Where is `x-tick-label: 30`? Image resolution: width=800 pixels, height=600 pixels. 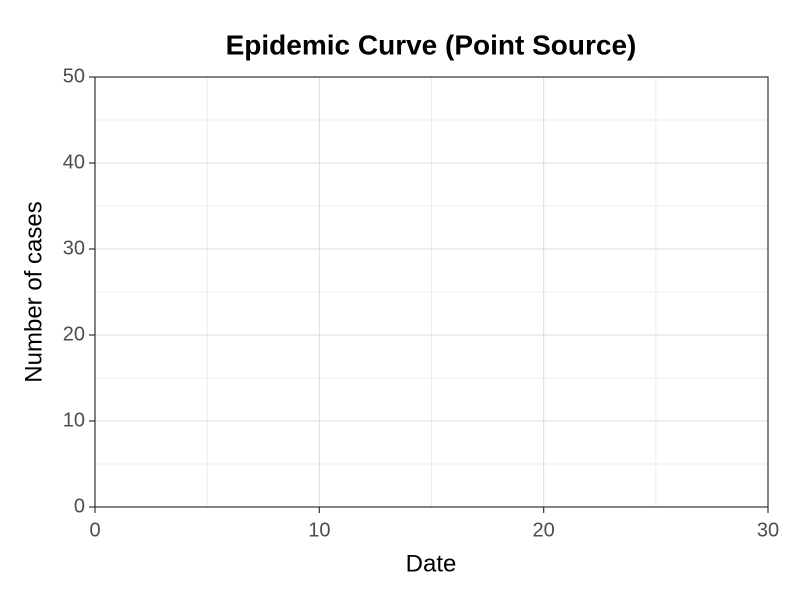 x-tick-label: 30 is located at coordinates (768, 530).